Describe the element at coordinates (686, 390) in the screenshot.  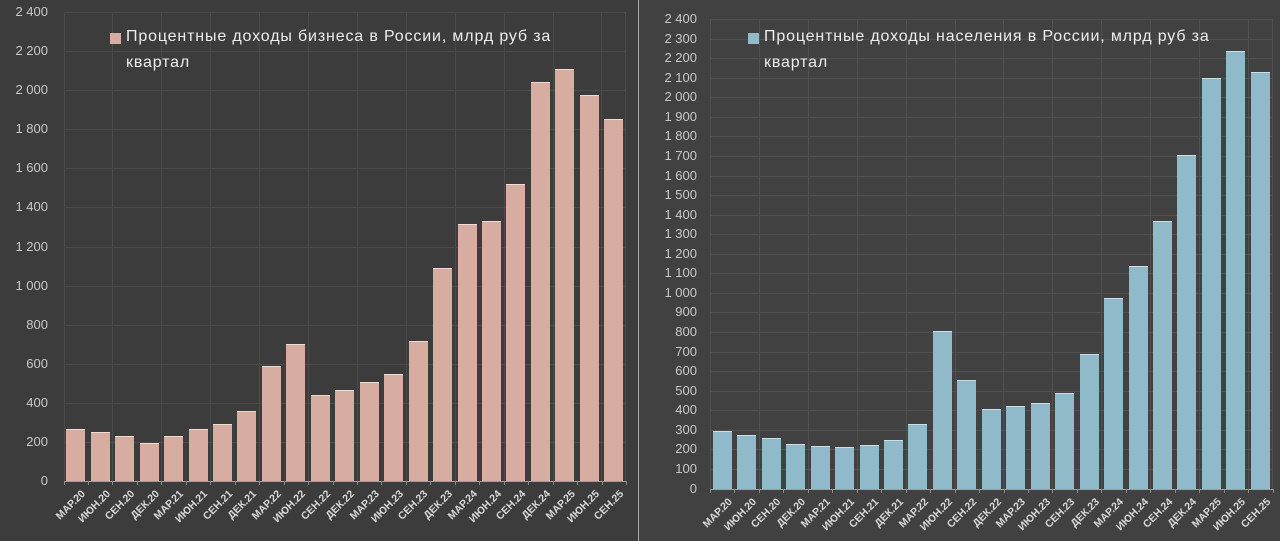
I see `y-axis-label: 500` at that location.